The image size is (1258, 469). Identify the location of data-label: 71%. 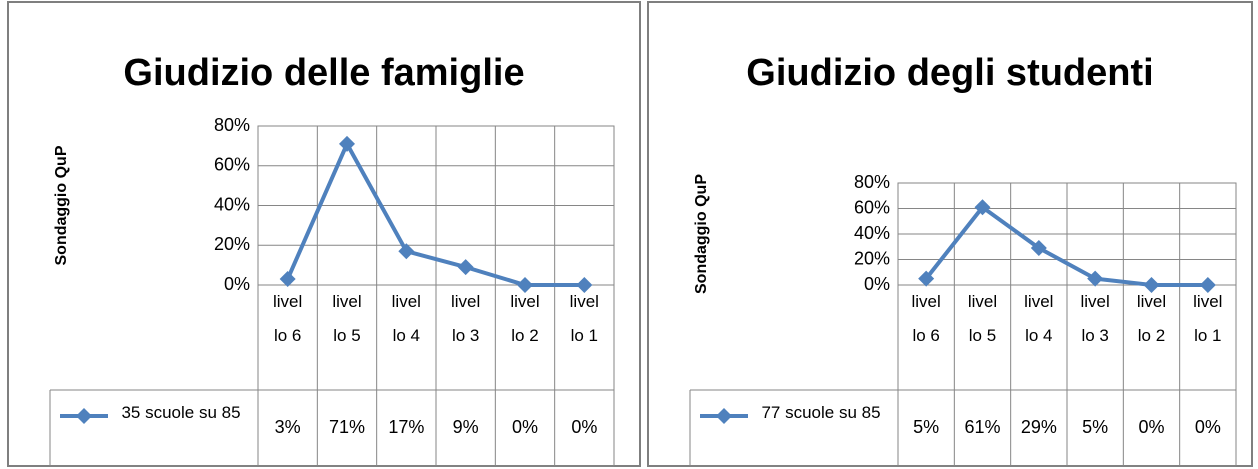
(347, 427).